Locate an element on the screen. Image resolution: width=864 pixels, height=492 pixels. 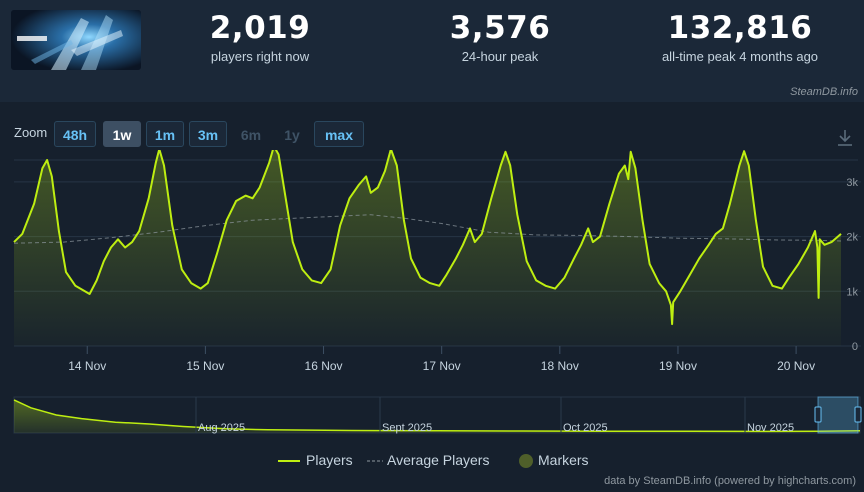
zoom-1y-button: 1y is located at coordinates (292, 135).